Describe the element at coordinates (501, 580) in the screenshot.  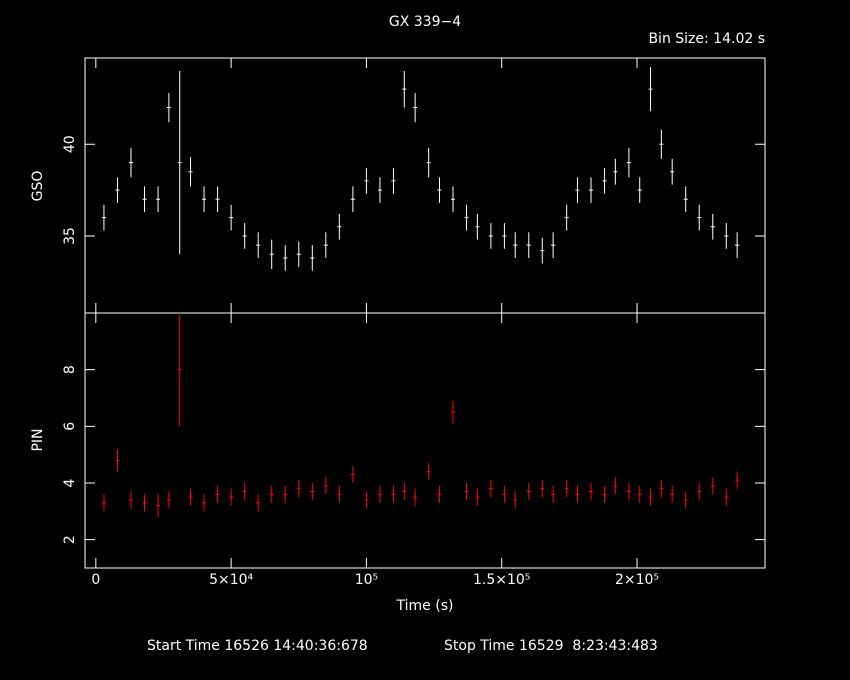
I see `x-tick-label: 1.5×10⁵` at that location.